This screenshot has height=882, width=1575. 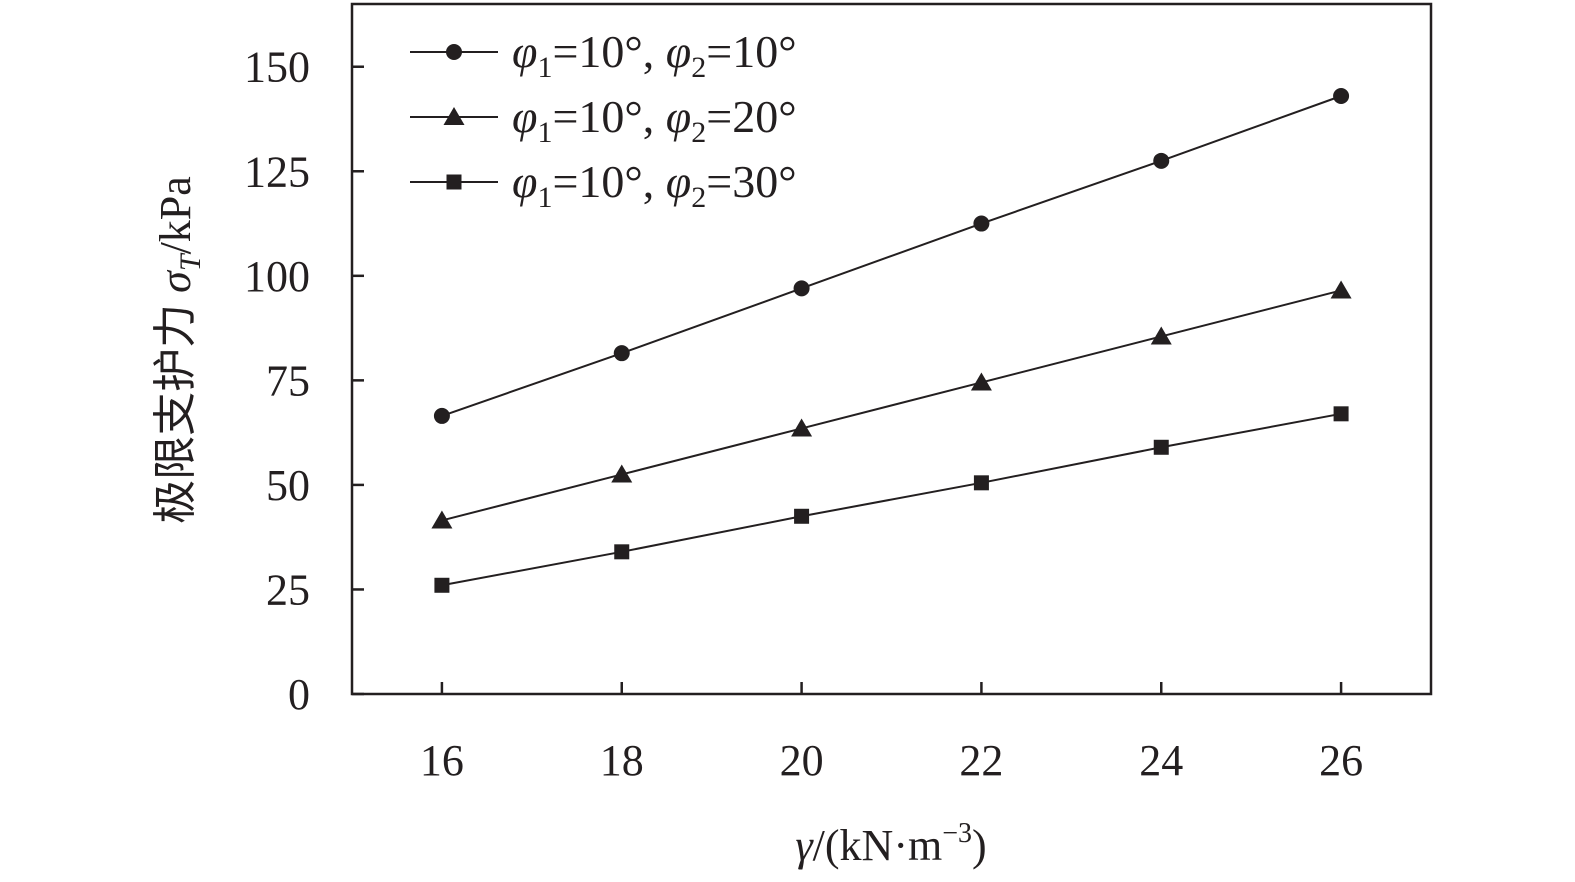 What do you see at coordinates (1161, 760) in the screenshot?
I see `x-tick-label: 24` at bounding box center [1161, 760].